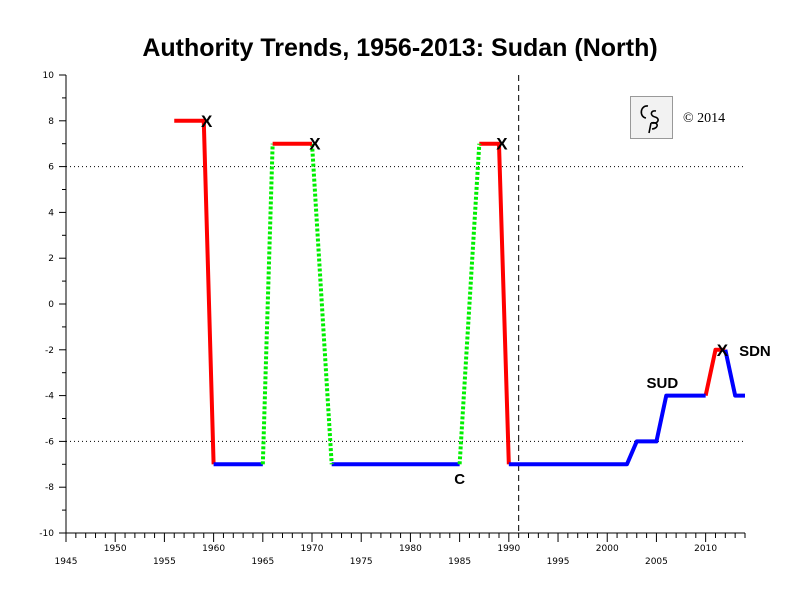 The height and width of the screenshot is (600, 800). Describe the element at coordinates (663, 383) in the screenshot. I see `annotation-label: SUD` at that location.